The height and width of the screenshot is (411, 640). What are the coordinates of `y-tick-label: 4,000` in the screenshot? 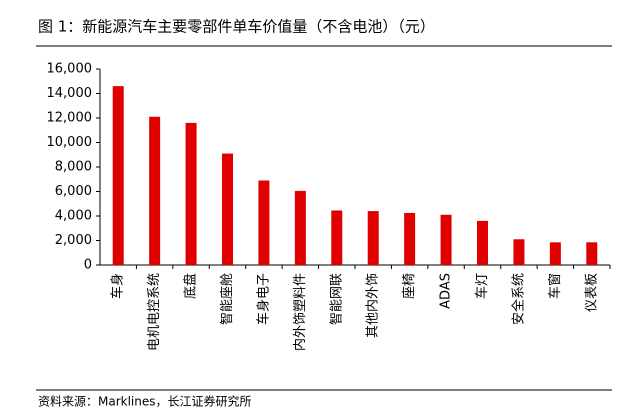 It's located at (73, 216).